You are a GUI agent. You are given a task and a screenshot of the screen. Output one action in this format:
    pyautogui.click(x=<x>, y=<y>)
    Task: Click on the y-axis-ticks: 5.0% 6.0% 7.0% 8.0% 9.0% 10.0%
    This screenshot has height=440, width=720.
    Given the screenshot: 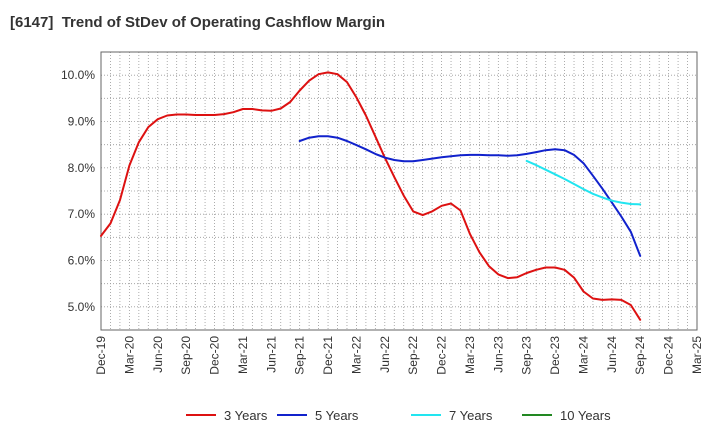 What is the action you would take?
    pyautogui.click(x=78, y=191)
    